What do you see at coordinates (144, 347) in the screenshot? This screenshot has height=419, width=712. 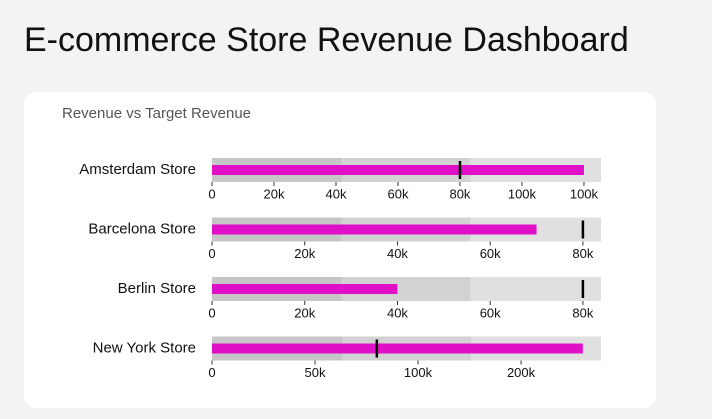 I see `row-label: New York Store` at bounding box center [144, 347].